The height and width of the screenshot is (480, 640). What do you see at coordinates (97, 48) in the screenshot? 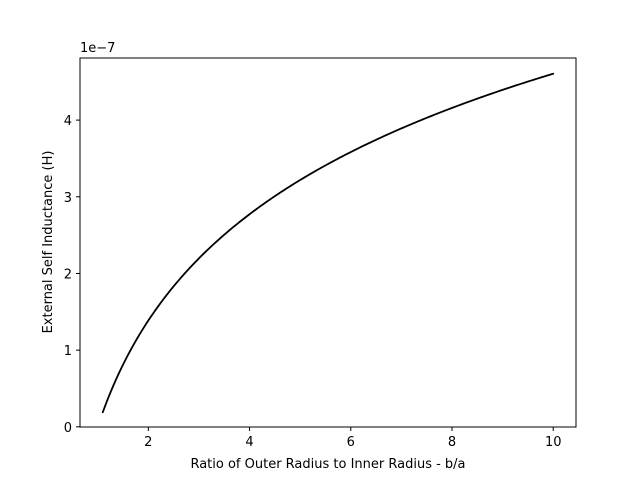
I see `y-axis-offset-text: 1e−7` at bounding box center [97, 48].